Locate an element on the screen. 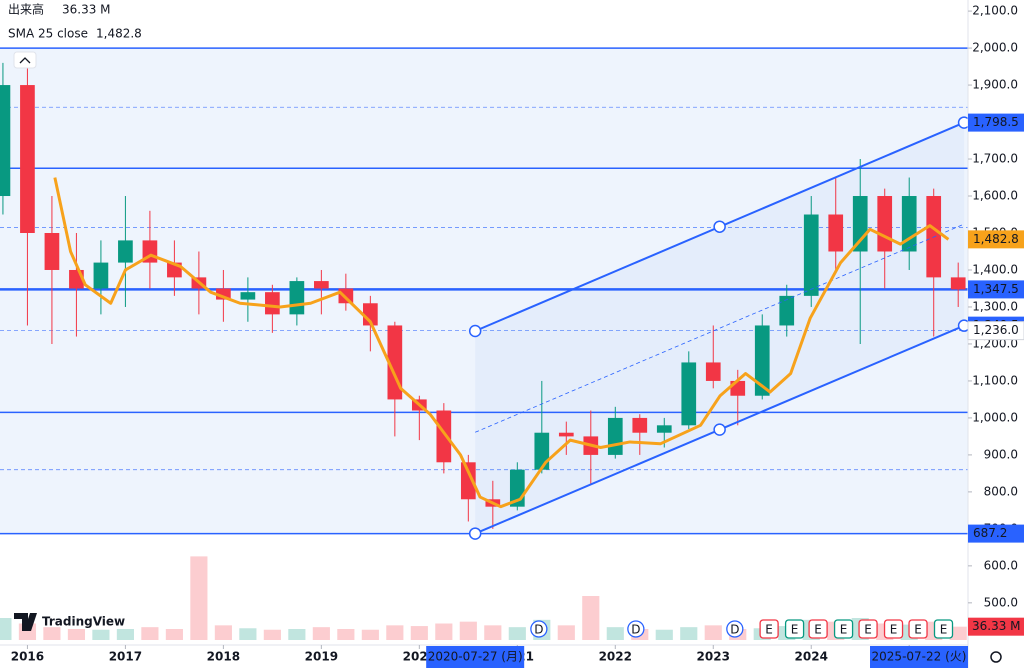 Image resolution: width=1024 pixels, height=668 pixels. legend-volume-name: 出来高 is located at coordinates (26, 9).